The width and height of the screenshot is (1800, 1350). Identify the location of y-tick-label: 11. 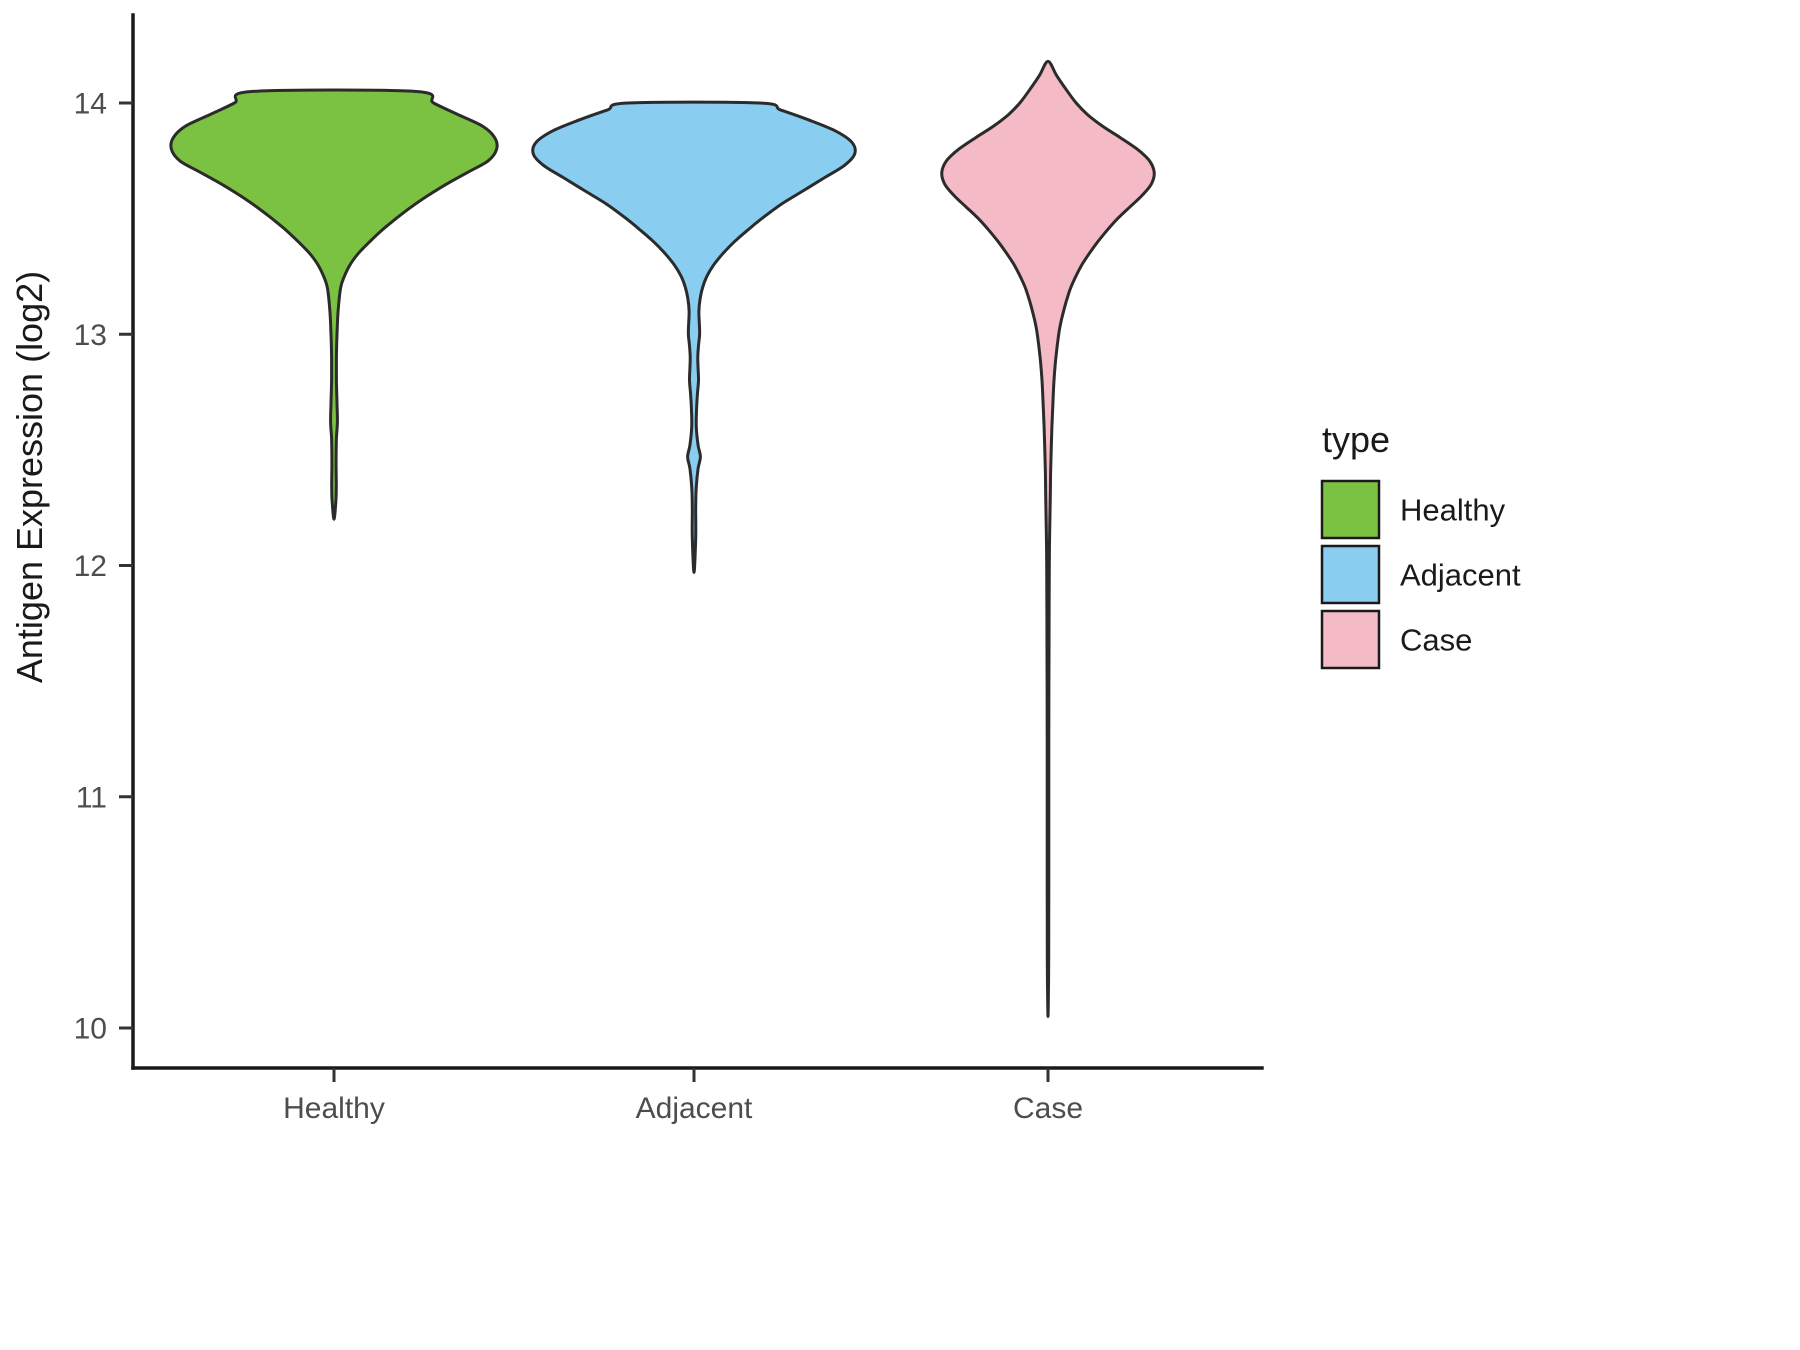
(91, 797).